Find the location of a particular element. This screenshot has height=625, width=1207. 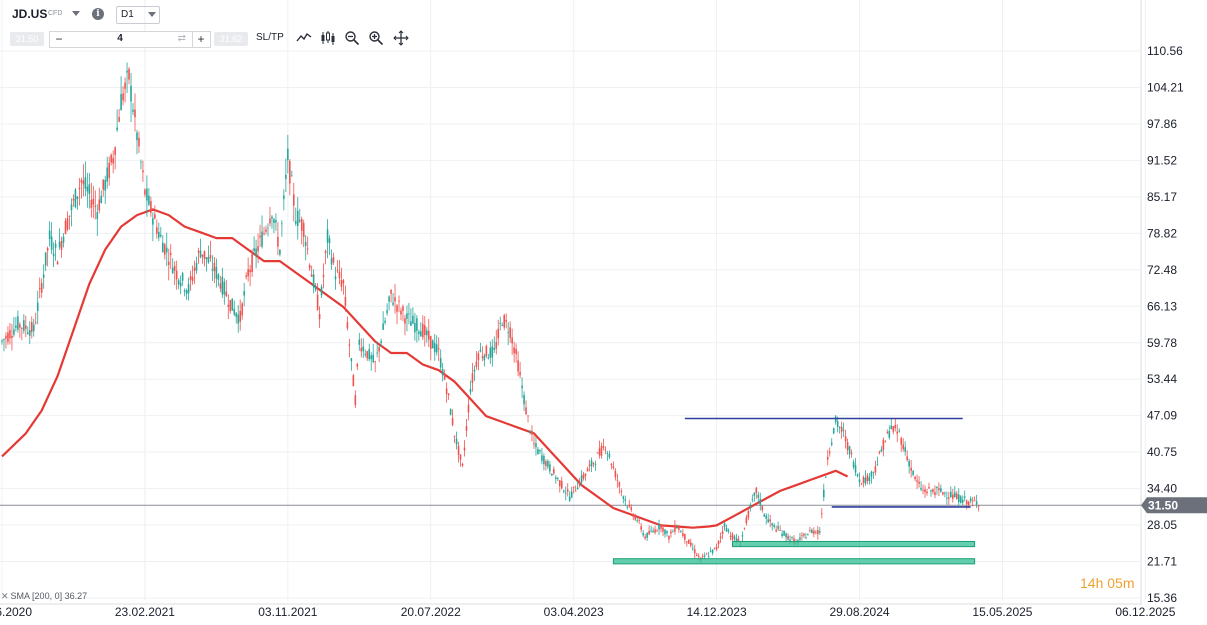

indicator-label: SMA [200, 0] 36.27 is located at coordinates (49, 596).